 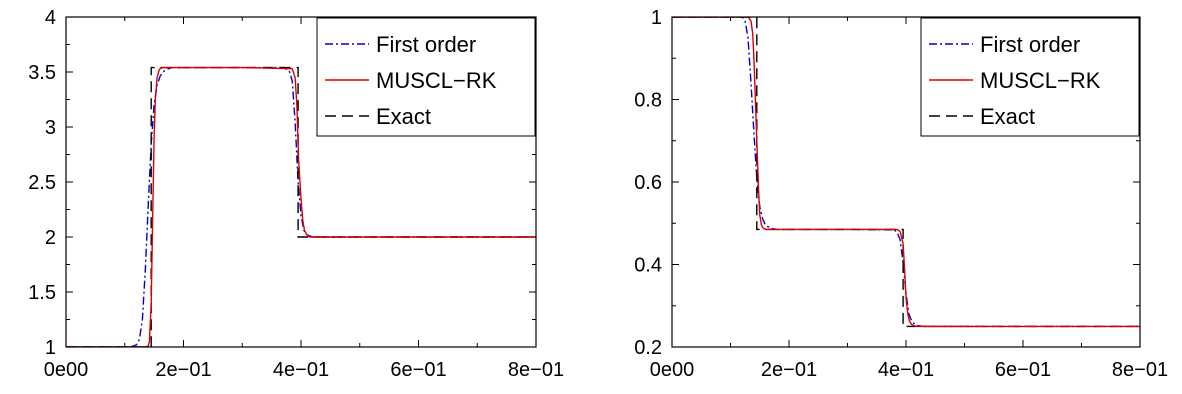 What do you see at coordinates (42, 293) in the screenshot?
I see `y-tick-label: 1.5` at bounding box center [42, 293].